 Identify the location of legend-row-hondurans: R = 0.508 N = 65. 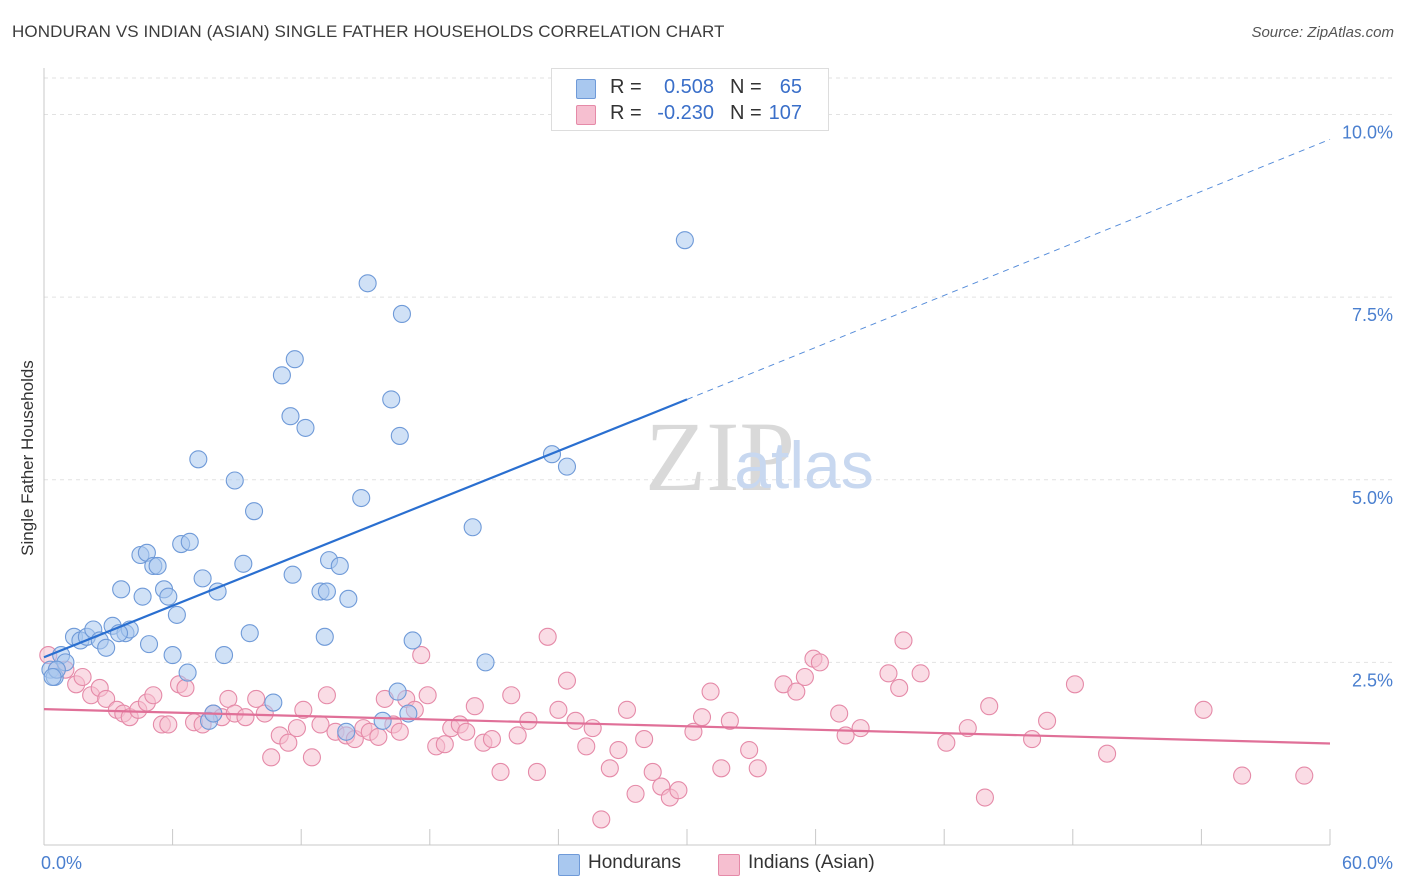
(690, 88).